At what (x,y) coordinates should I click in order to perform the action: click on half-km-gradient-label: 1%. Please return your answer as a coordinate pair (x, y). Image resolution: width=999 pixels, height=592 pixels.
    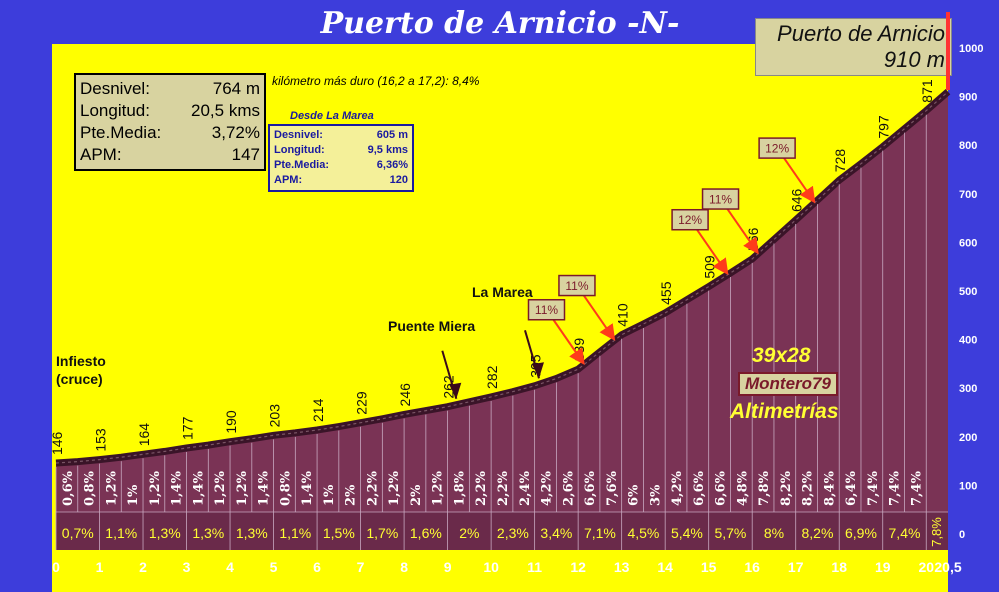
    Looking at the image, I should click on (329, 495).